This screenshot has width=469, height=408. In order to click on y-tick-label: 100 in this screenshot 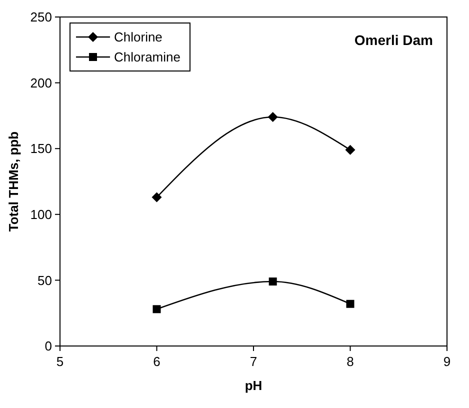, I will do `click(41, 214)`.